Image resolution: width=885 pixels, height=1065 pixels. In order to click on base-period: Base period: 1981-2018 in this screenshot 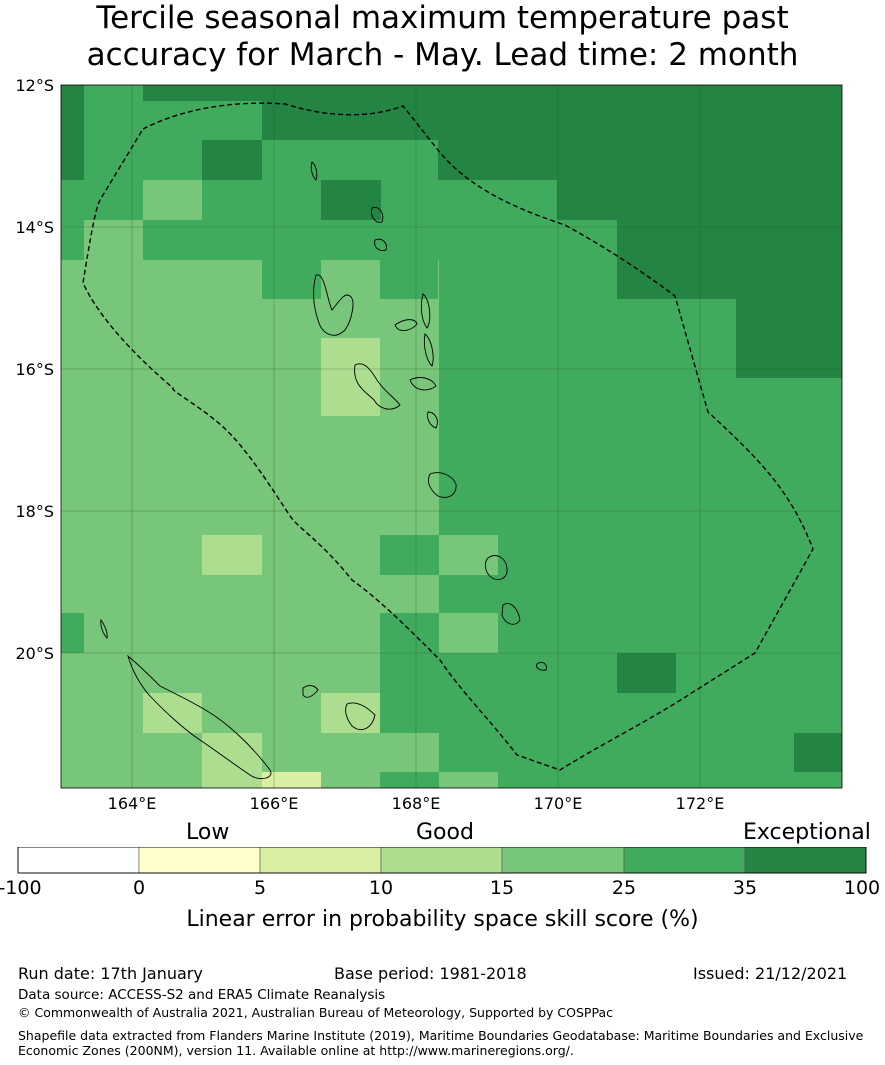, I will do `click(430, 973)`.